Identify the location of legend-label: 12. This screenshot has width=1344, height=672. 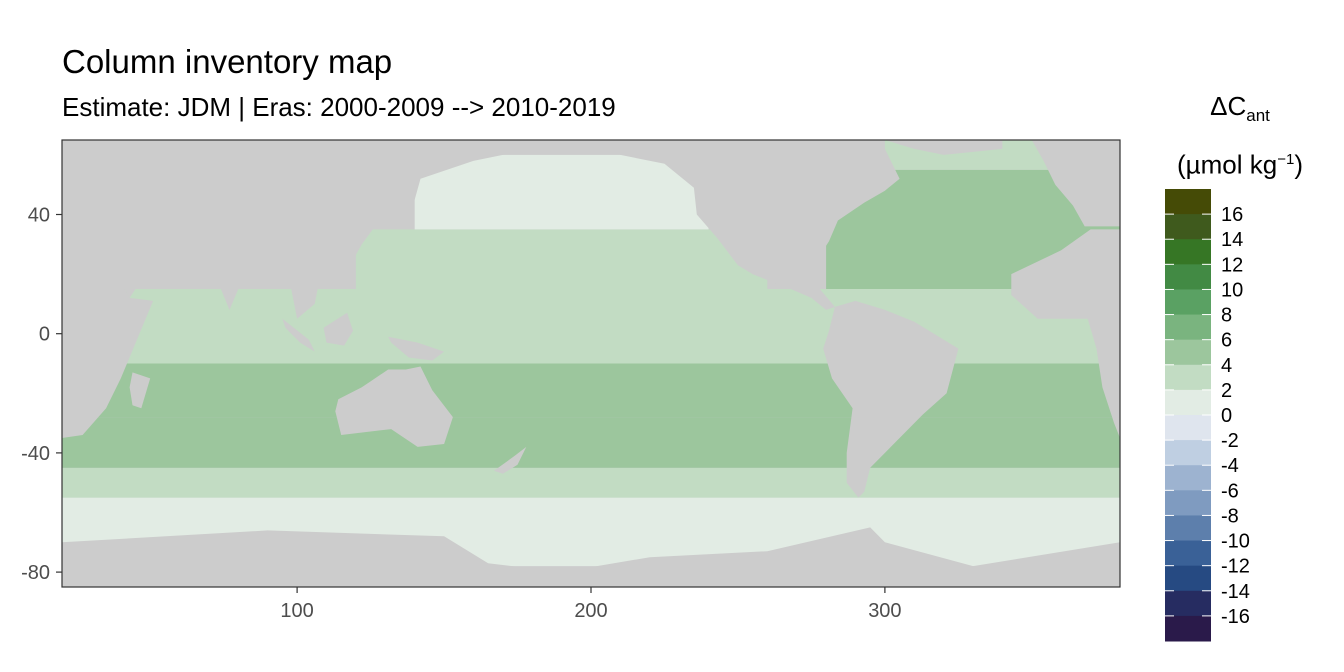
(1232, 265).